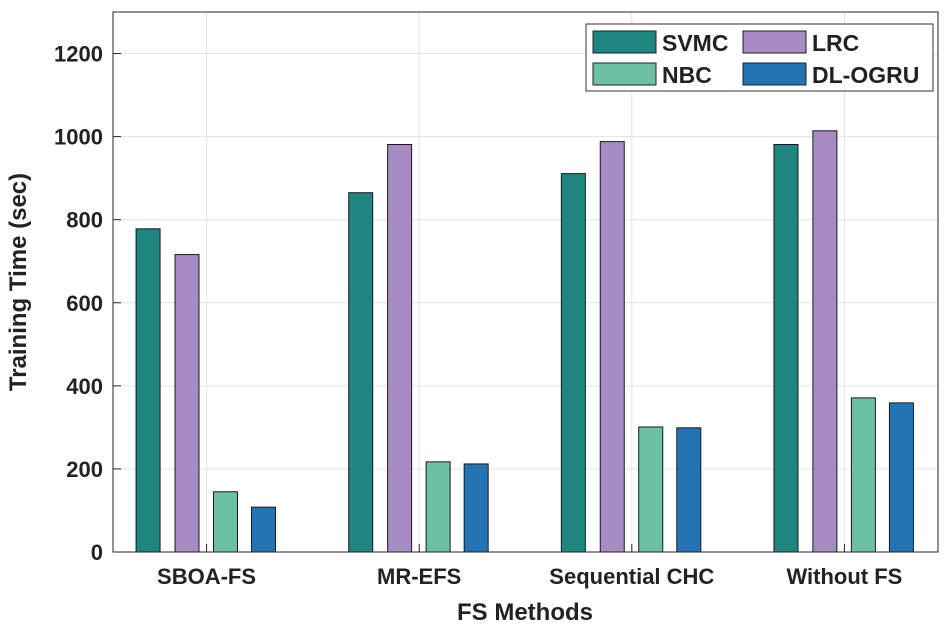 The width and height of the screenshot is (950, 635). Describe the element at coordinates (84, 220) in the screenshot. I see `y-tick-label: 800` at that location.